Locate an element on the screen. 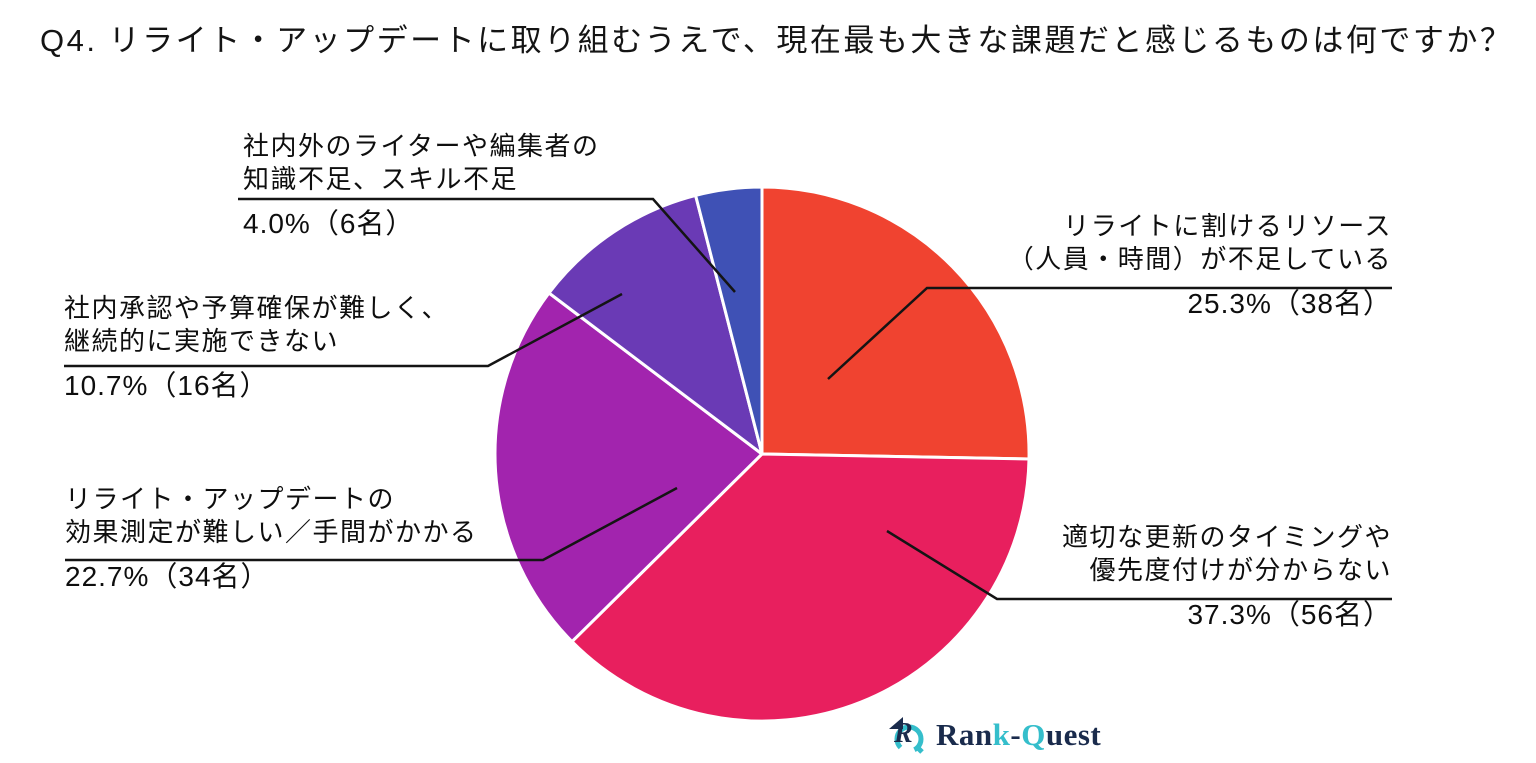 The image size is (1536, 763). callout-label-line: 効果測定が難しい／手間がかかる is located at coordinates (271, 532).